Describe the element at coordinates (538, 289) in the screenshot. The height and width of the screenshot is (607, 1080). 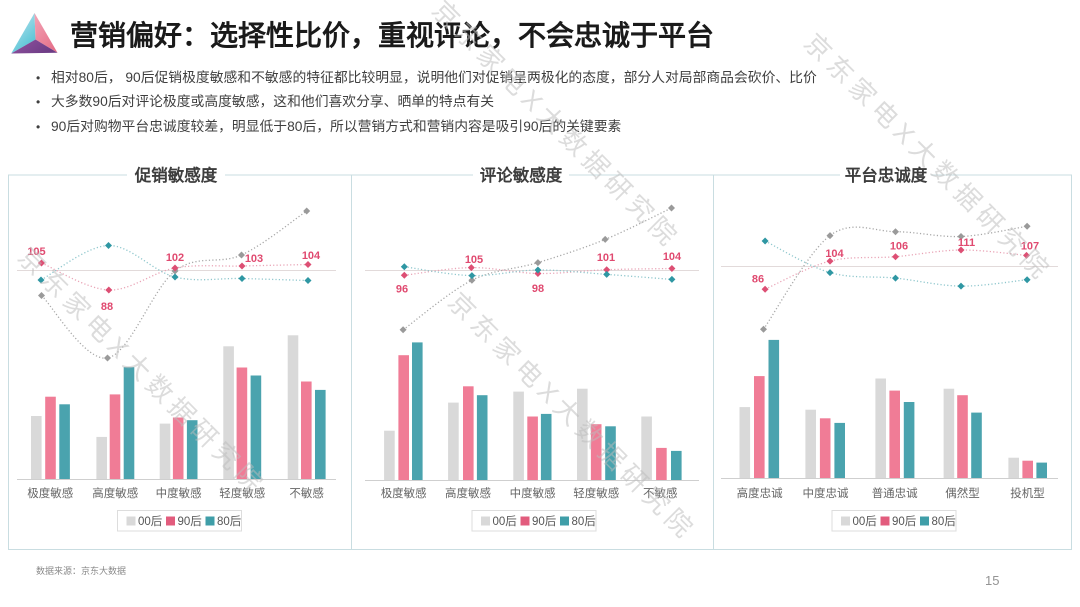
I see `svg-text: 98` at that location.